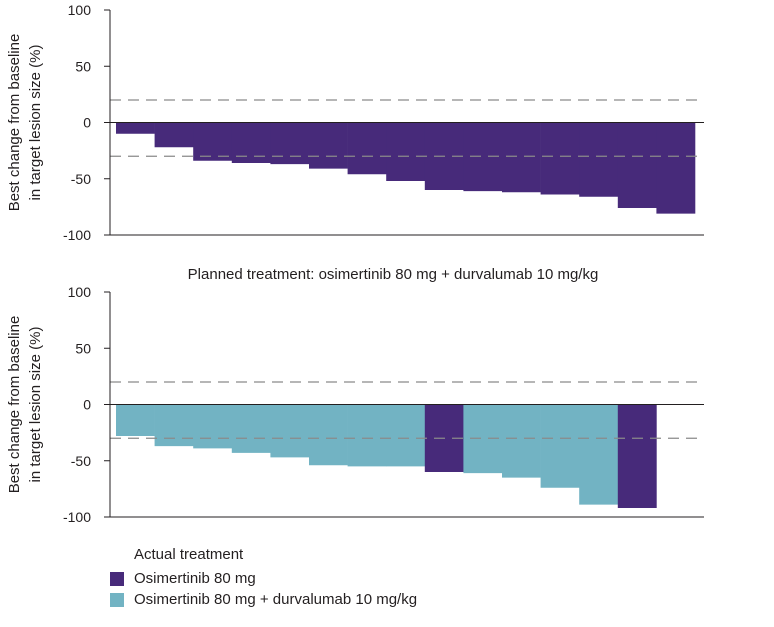  What do you see at coordinates (117, 599) in the screenshot?
I see `legend-swatch-combination` at bounding box center [117, 599].